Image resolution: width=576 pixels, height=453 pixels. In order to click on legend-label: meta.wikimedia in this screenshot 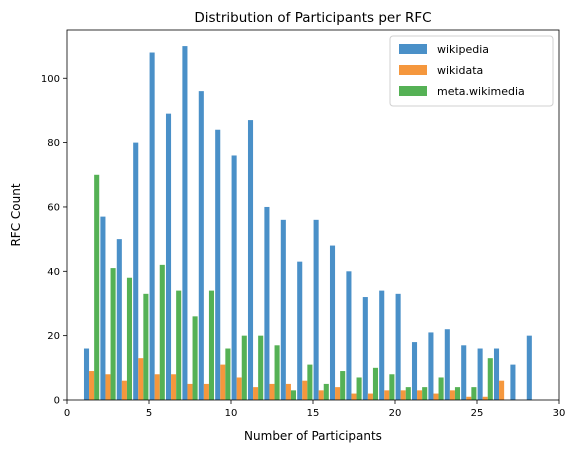, I will do `click(481, 91)`.